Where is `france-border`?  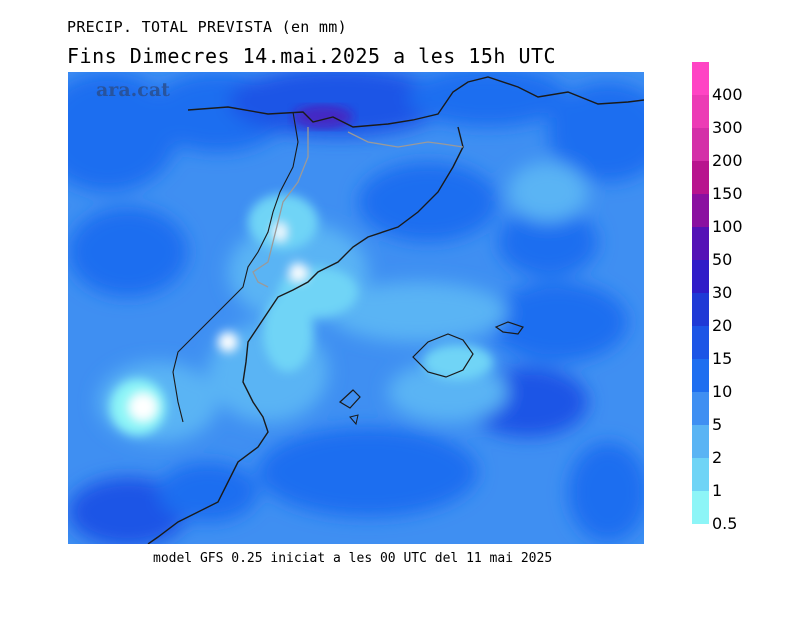 france-border is located at coordinates (405, 139).